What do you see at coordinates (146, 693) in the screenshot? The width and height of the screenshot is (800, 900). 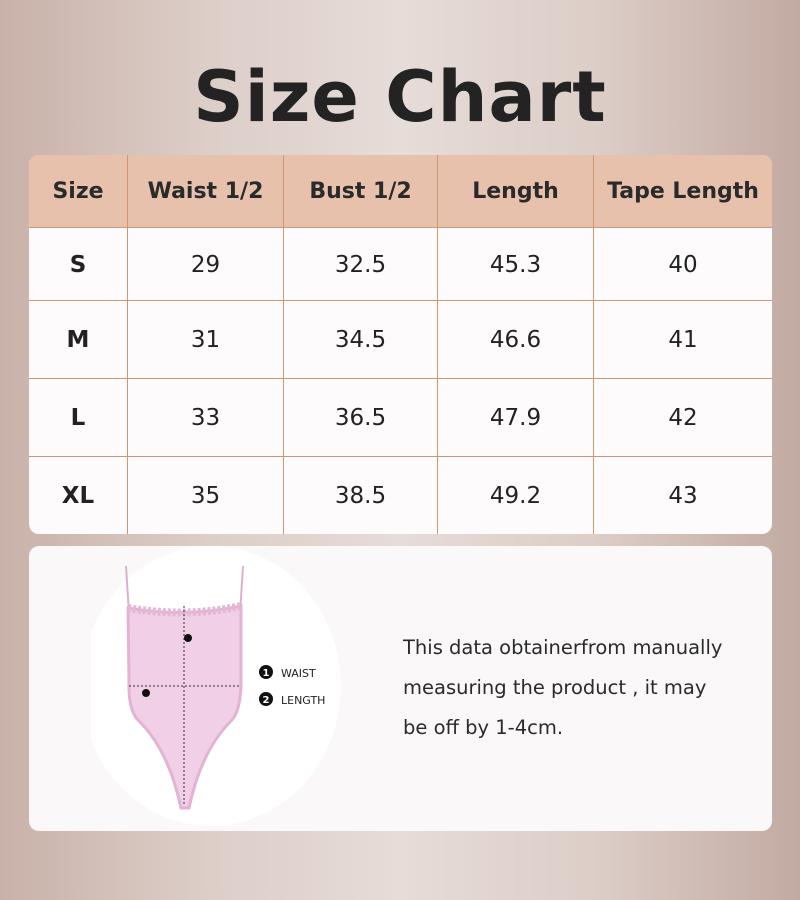 I see `marker-1-icon` at bounding box center [146, 693].